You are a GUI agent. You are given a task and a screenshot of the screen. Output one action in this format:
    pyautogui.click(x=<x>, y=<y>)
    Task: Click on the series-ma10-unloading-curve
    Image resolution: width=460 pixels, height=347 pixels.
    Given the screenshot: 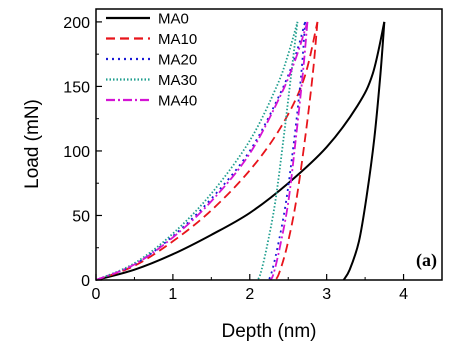 What is the action you would take?
    pyautogui.click(x=296, y=151)
    